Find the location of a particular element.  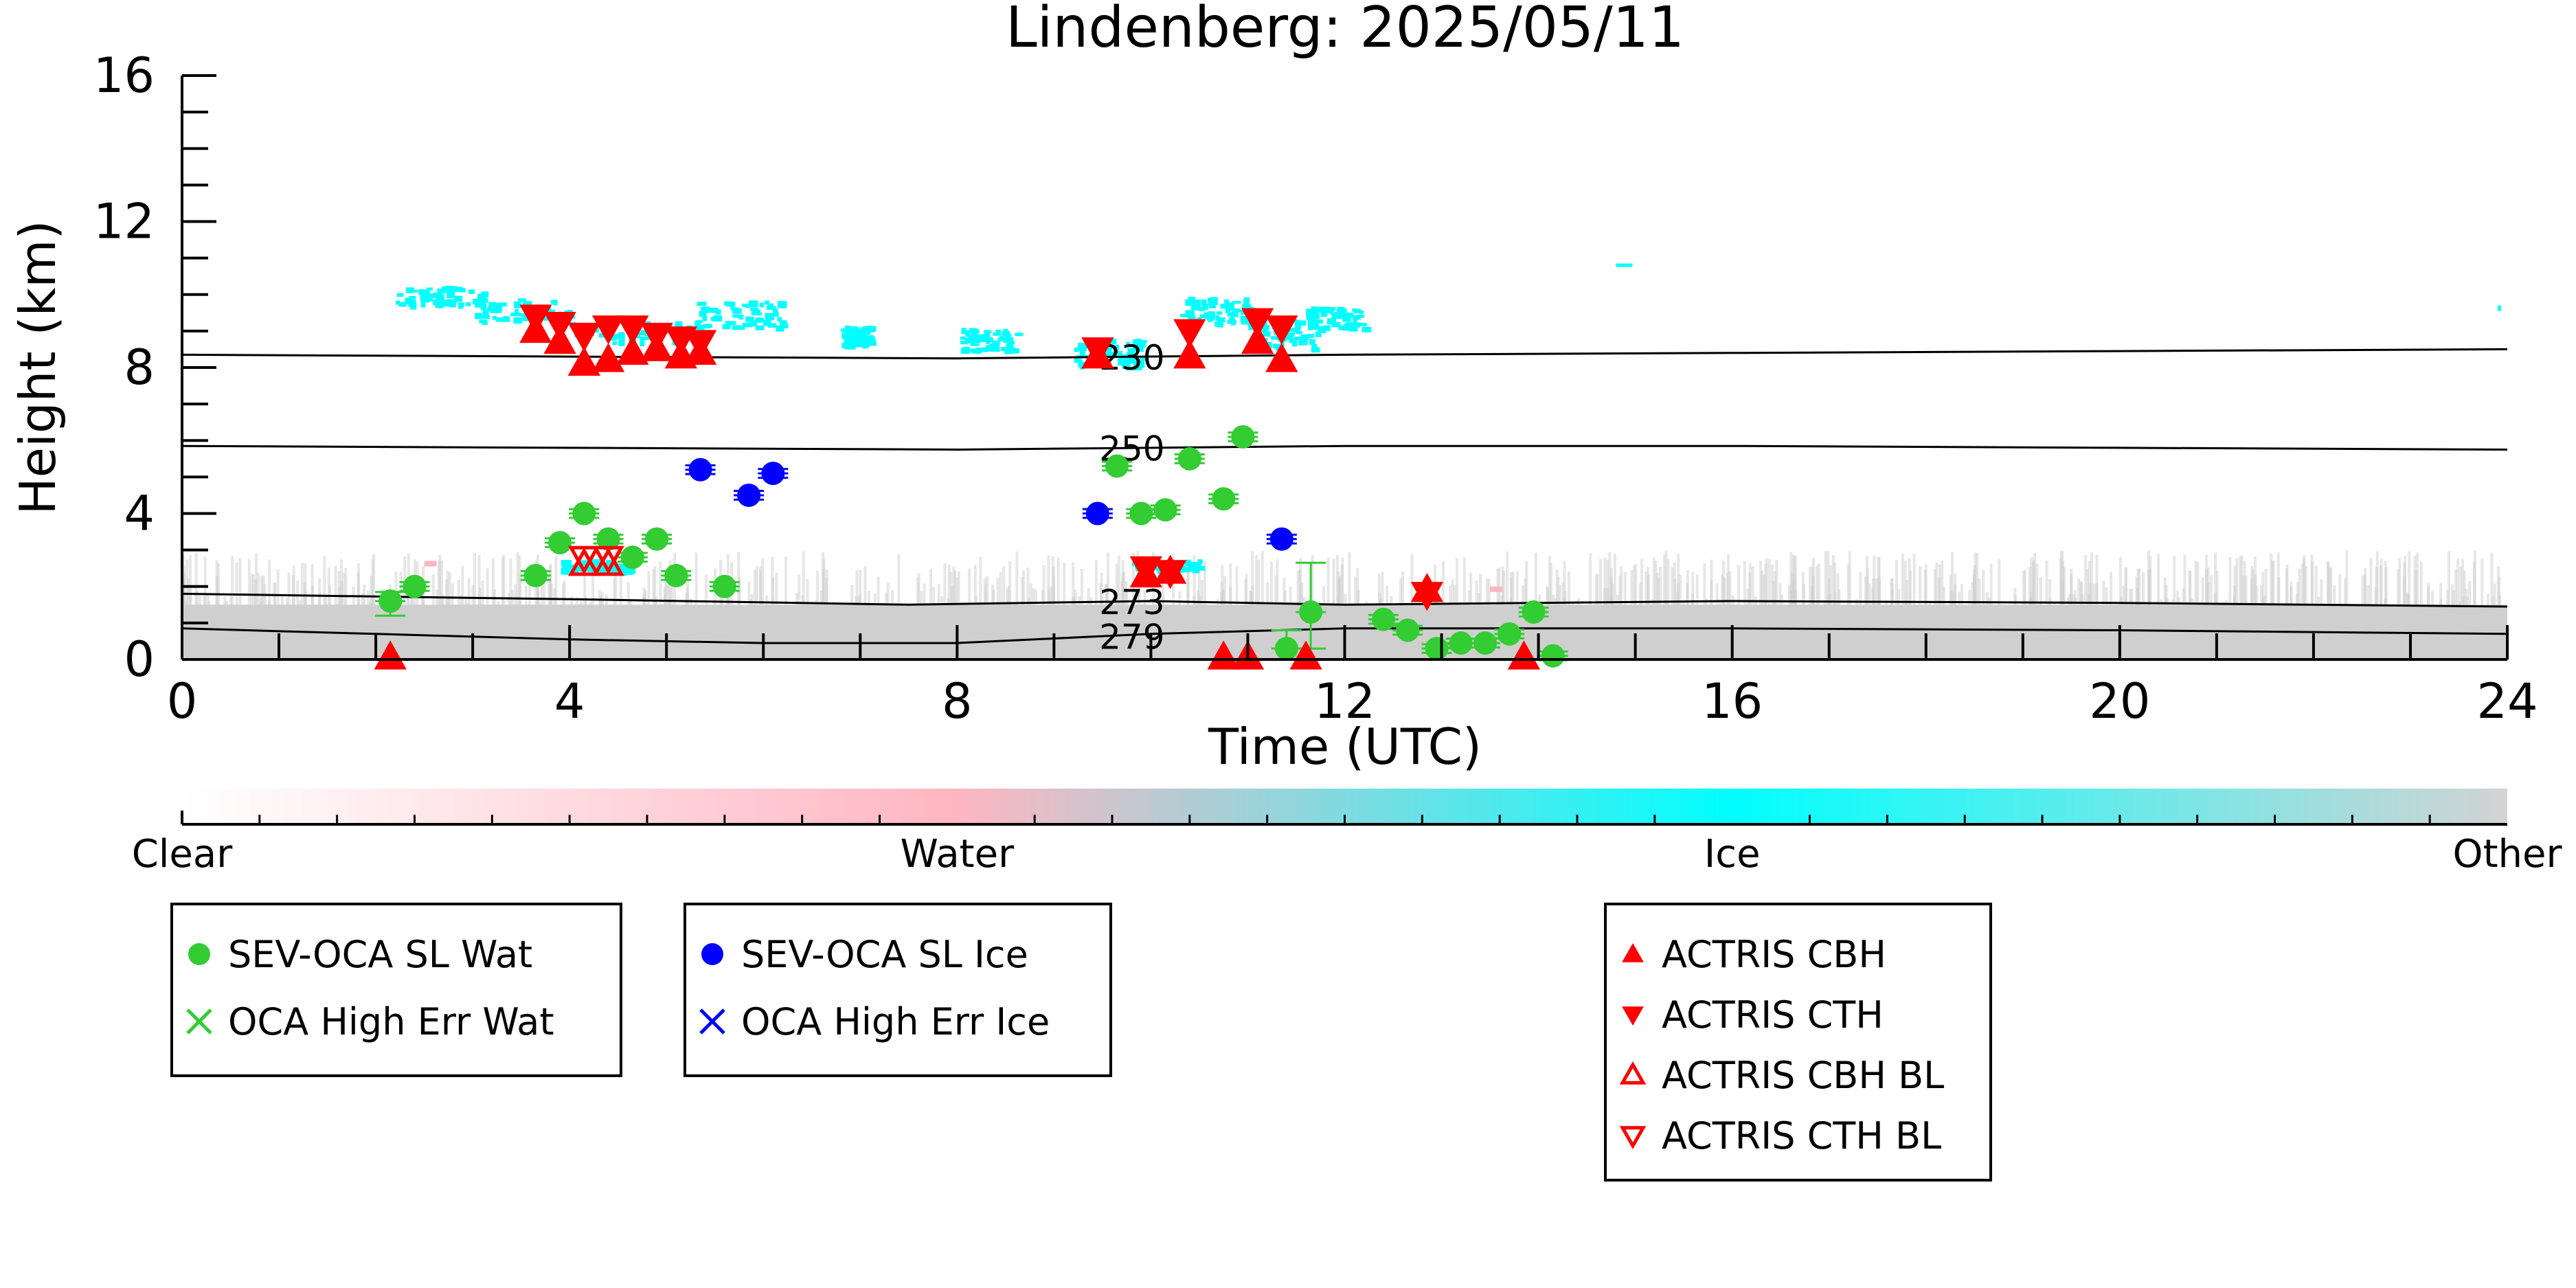

data-markers is located at coordinates (969, 487).